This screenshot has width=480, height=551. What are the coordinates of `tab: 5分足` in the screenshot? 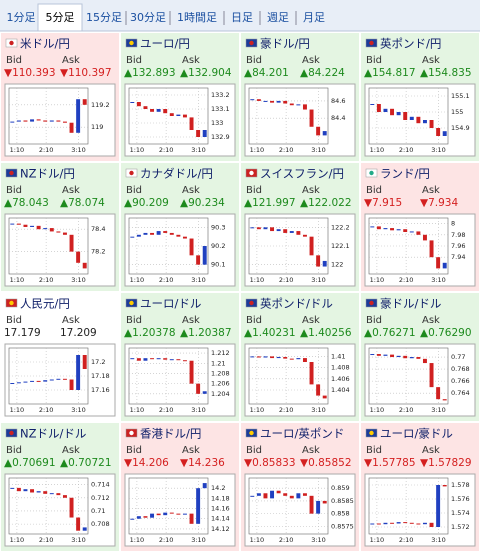 It's located at (60, 17).